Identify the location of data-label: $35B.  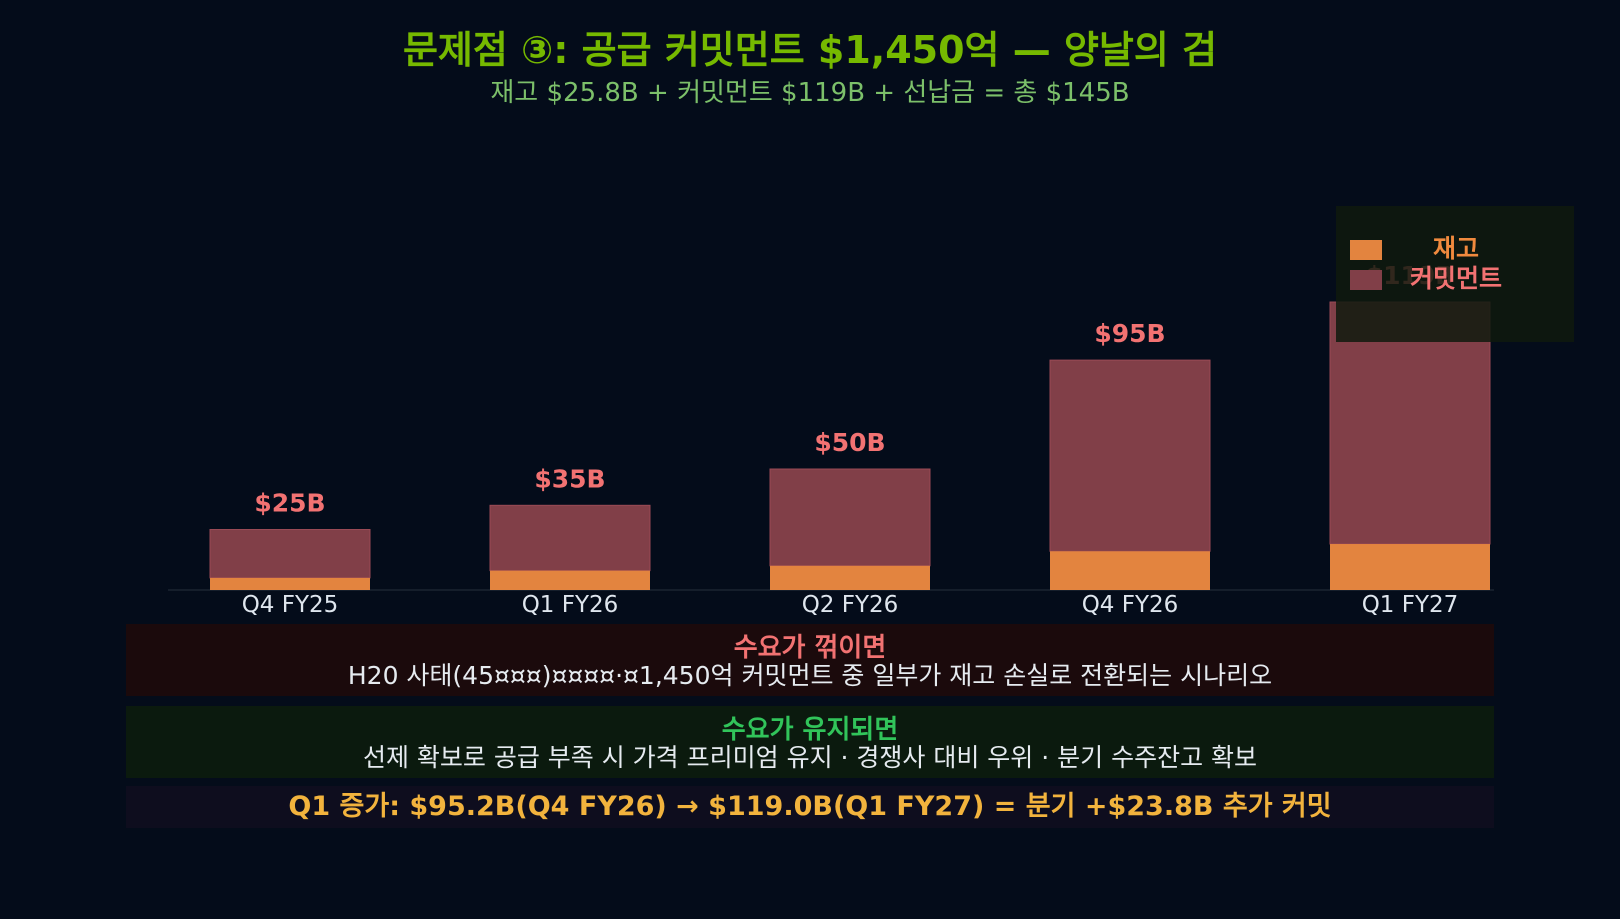
(569, 478).